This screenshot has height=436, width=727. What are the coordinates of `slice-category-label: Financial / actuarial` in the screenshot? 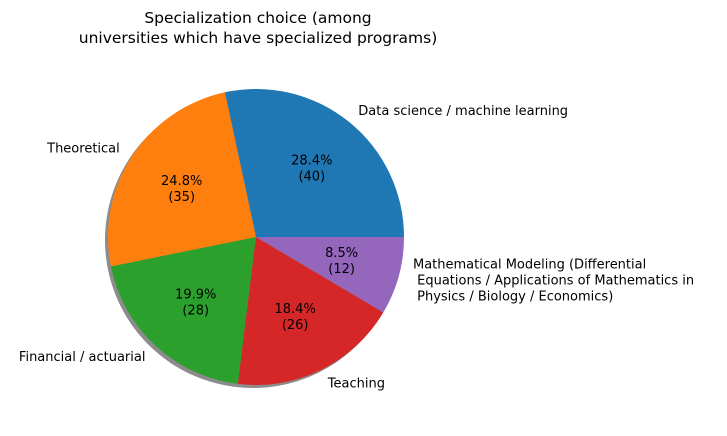 It's located at (82, 357).